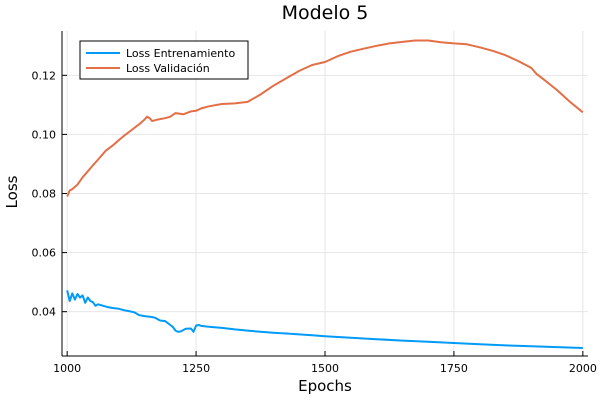  What do you see at coordinates (583, 368) in the screenshot?
I see `x-tick-label-4: 2000` at bounding box center [583, 368].